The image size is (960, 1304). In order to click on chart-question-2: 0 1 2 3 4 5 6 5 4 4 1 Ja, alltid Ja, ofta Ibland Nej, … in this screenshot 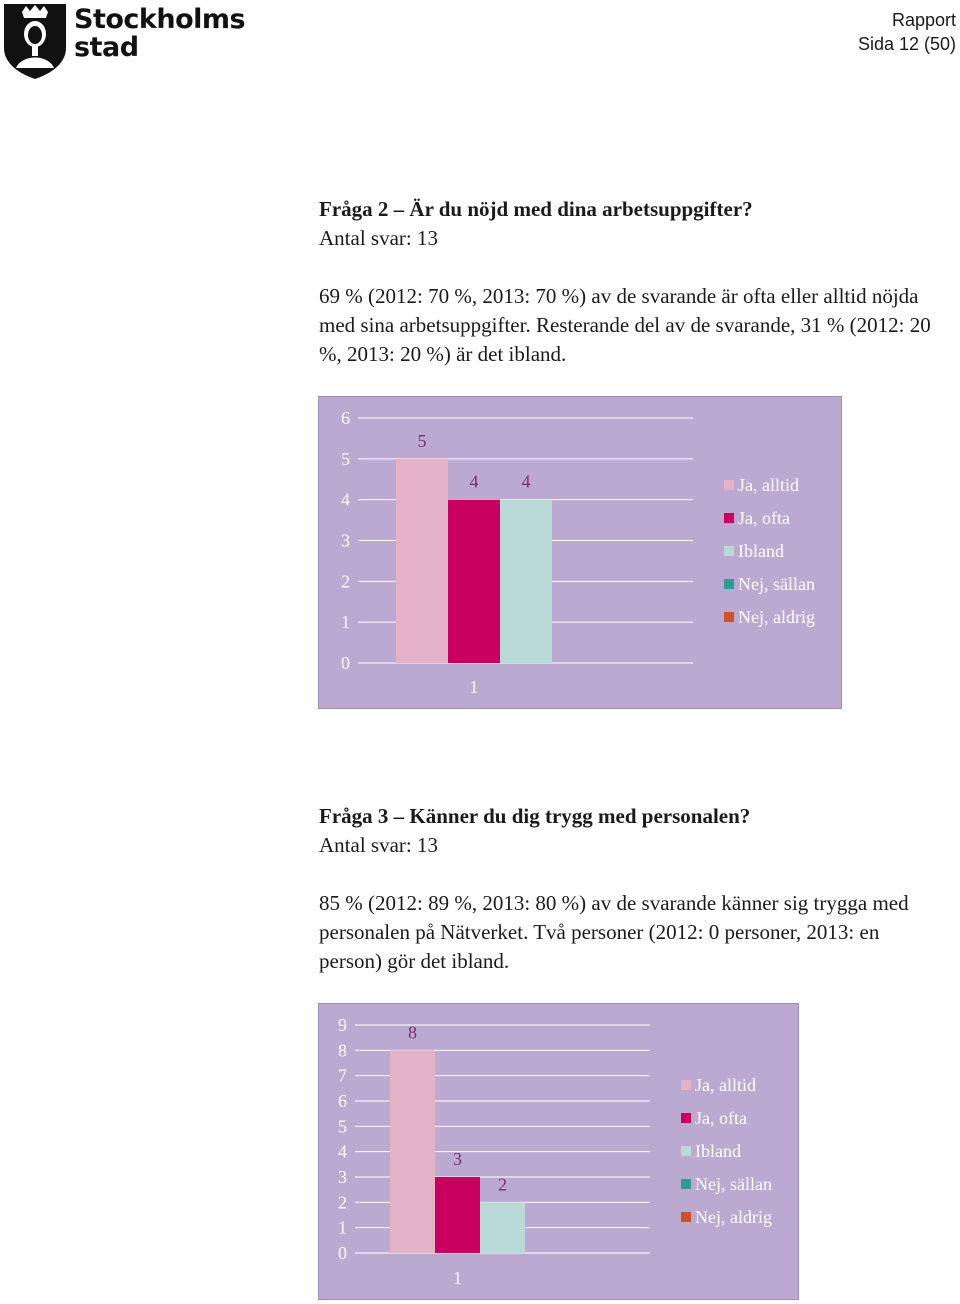, I will do `click(580, 552)`.